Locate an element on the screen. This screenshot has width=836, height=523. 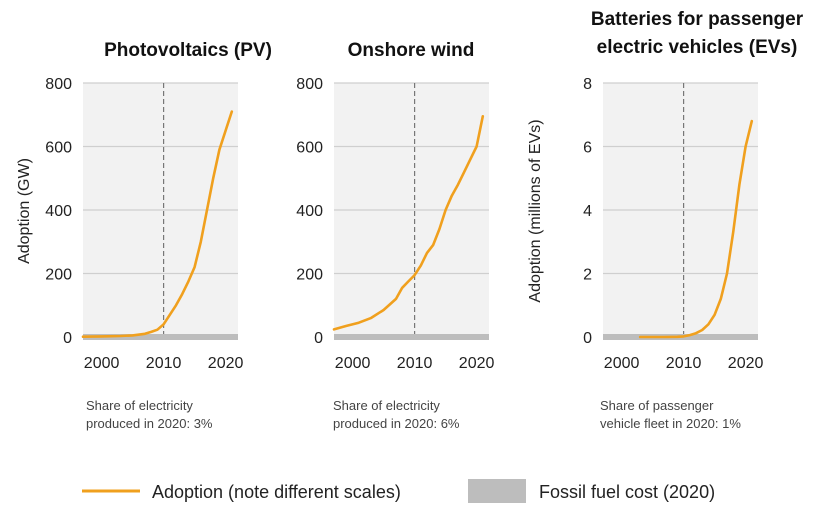
ev-x-tick-label: 2020 is located at coordinates (746, 363).